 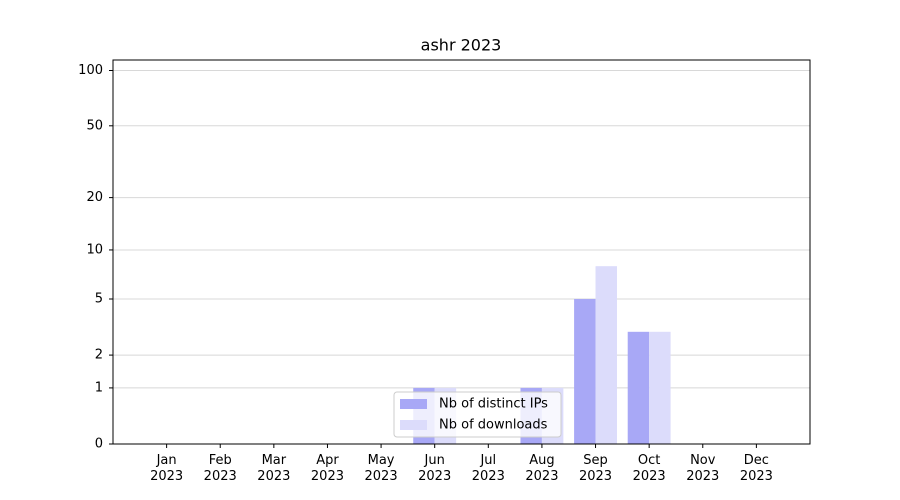 I want to click on y-tick-label: 2, so click(x=99, y=355).